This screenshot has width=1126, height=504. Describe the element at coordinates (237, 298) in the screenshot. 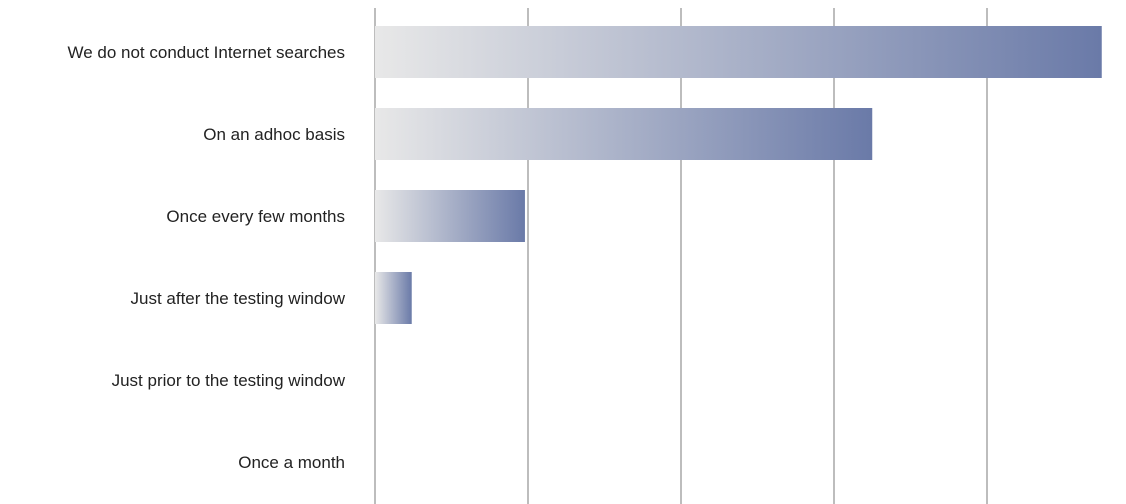

I see `category-label-3: Just after the testing window` at that location.